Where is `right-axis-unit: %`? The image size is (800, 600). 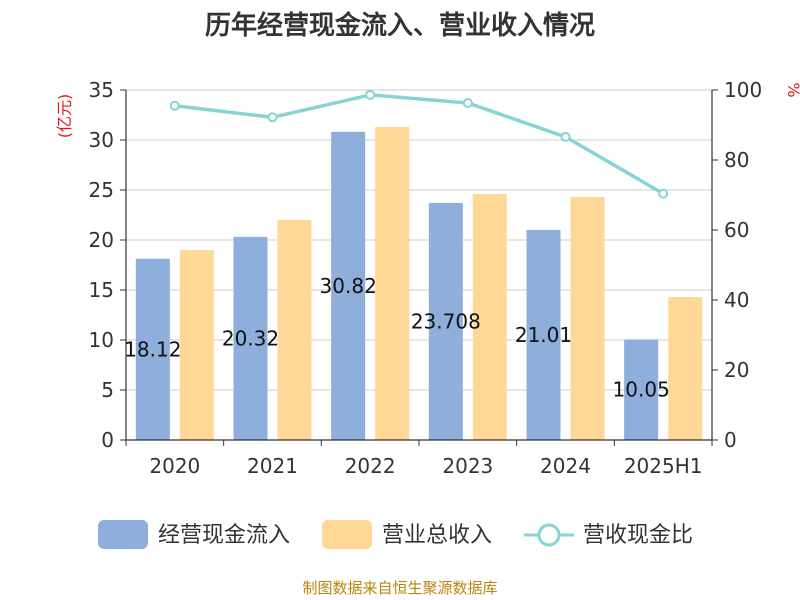 right-axis-unit: % is located at coordinates (792, 89).